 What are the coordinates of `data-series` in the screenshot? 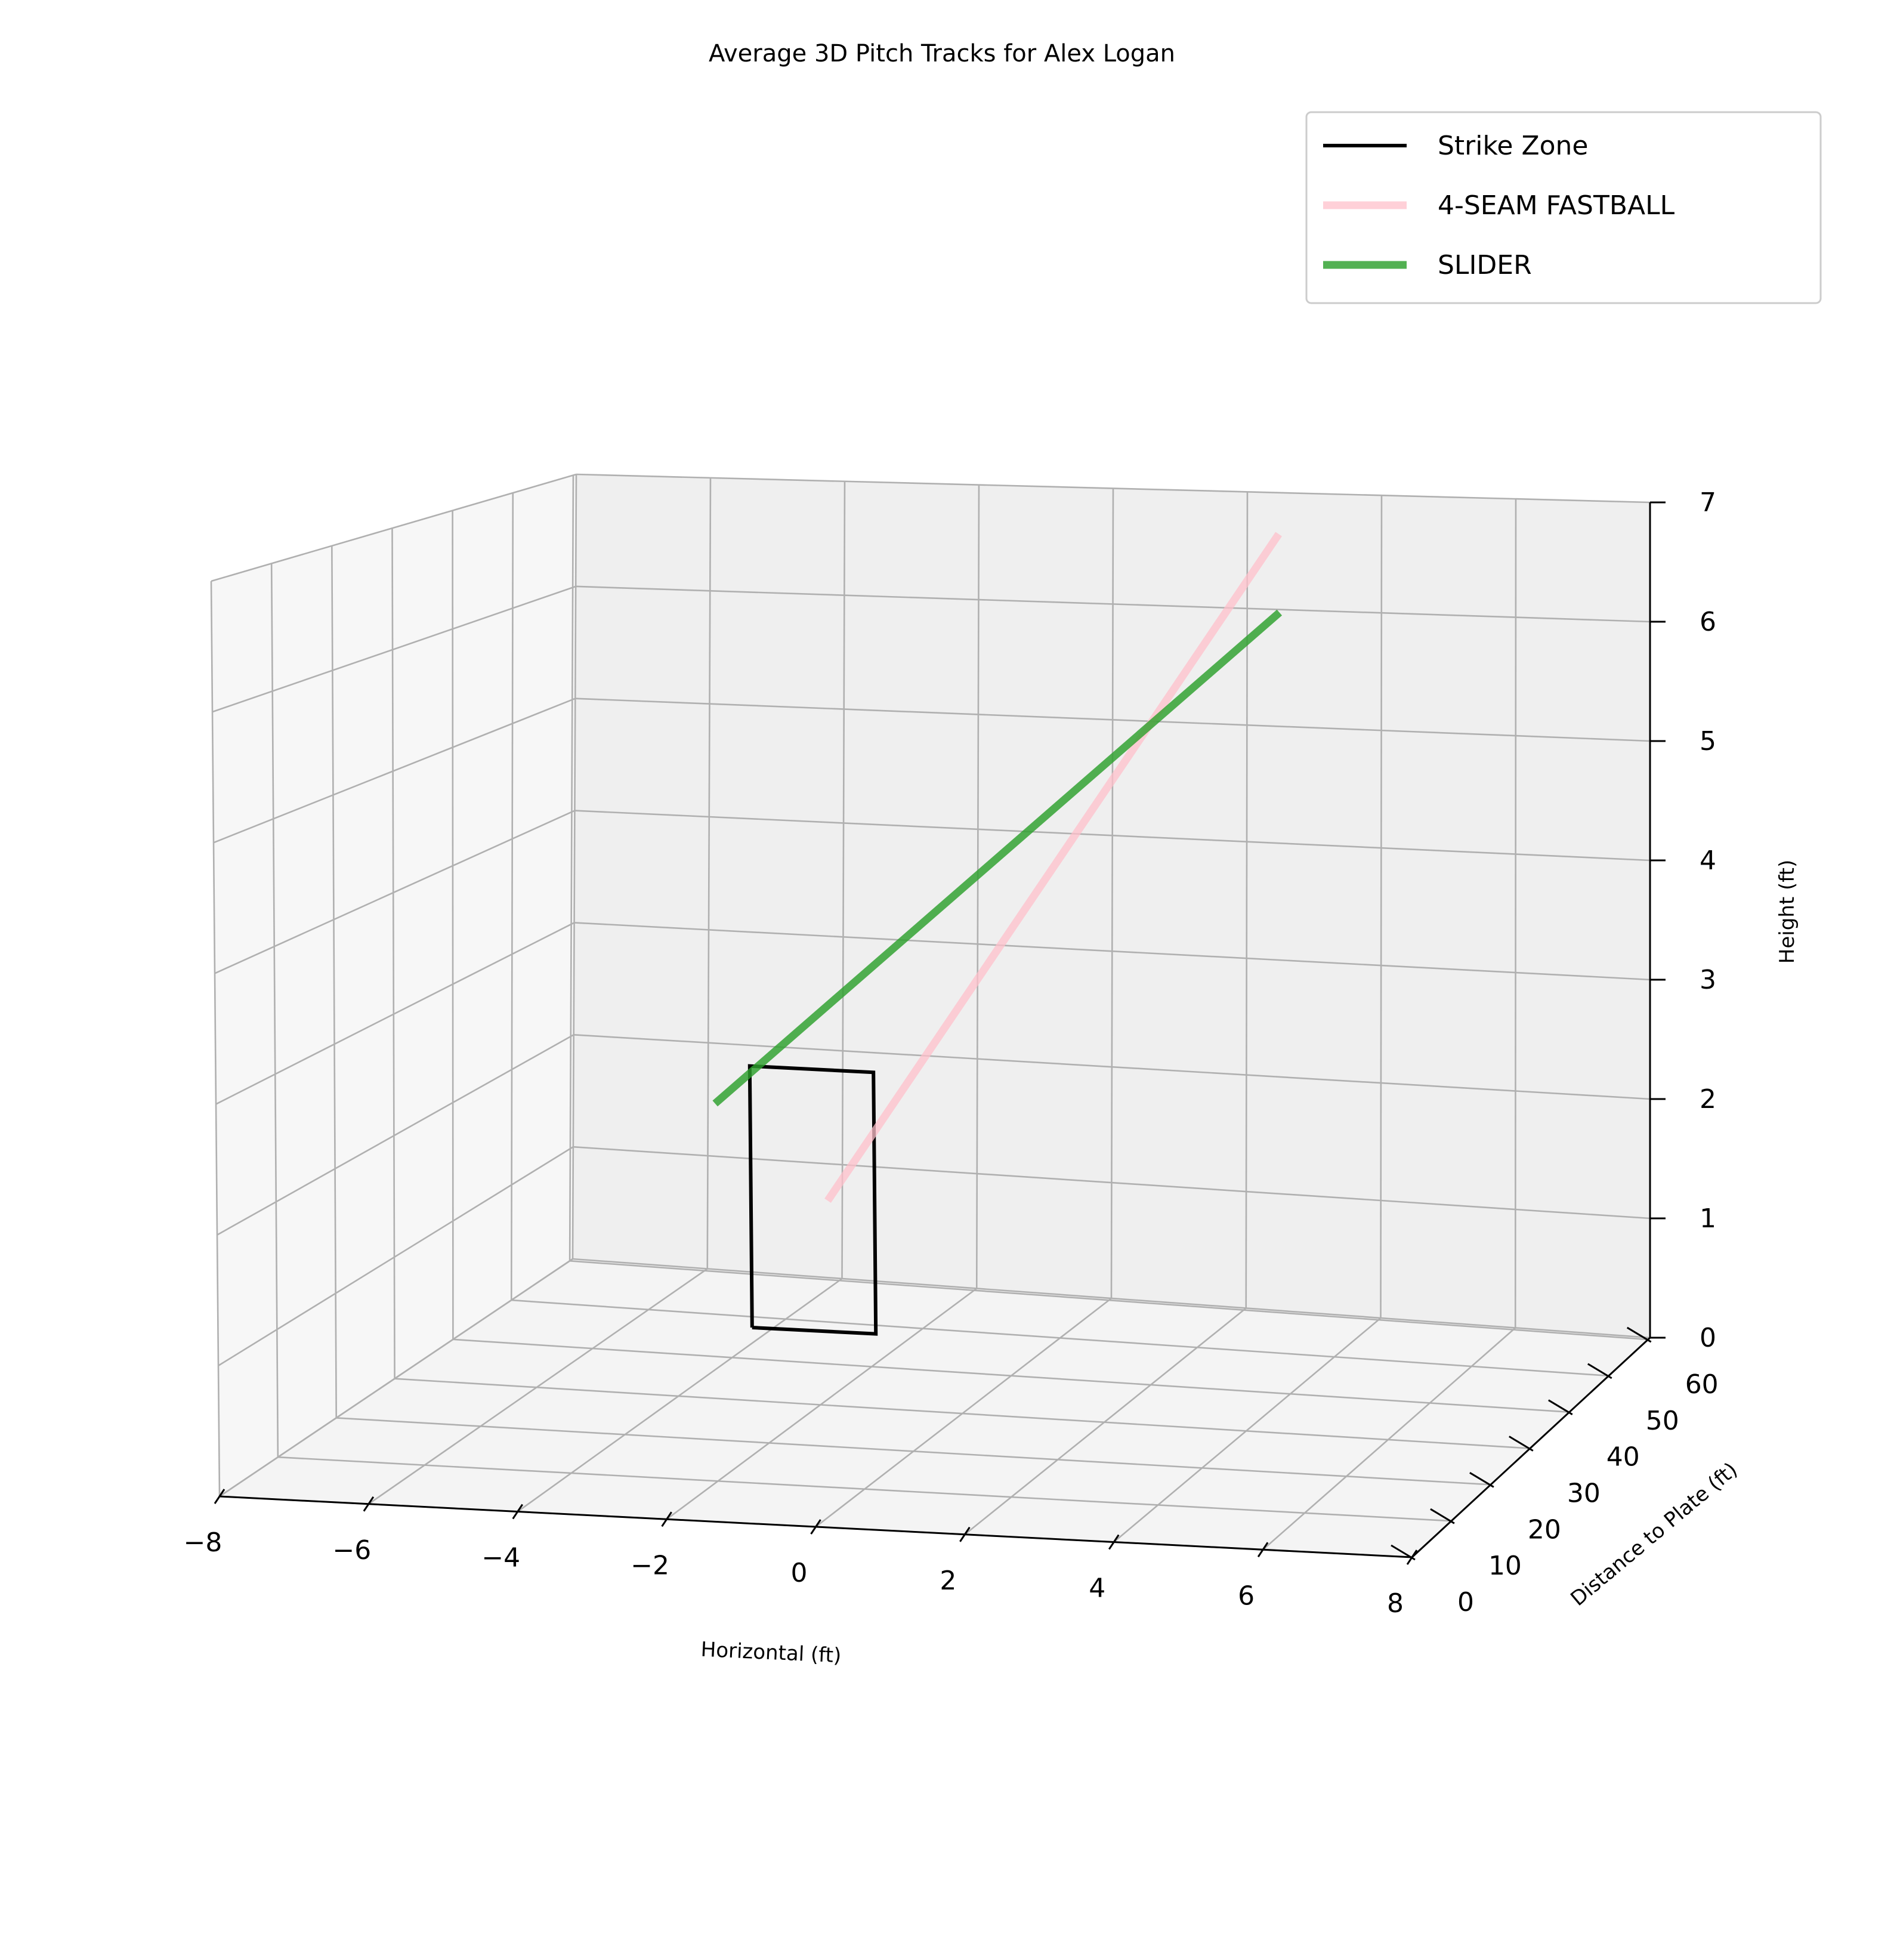 It's located at (998, 934).